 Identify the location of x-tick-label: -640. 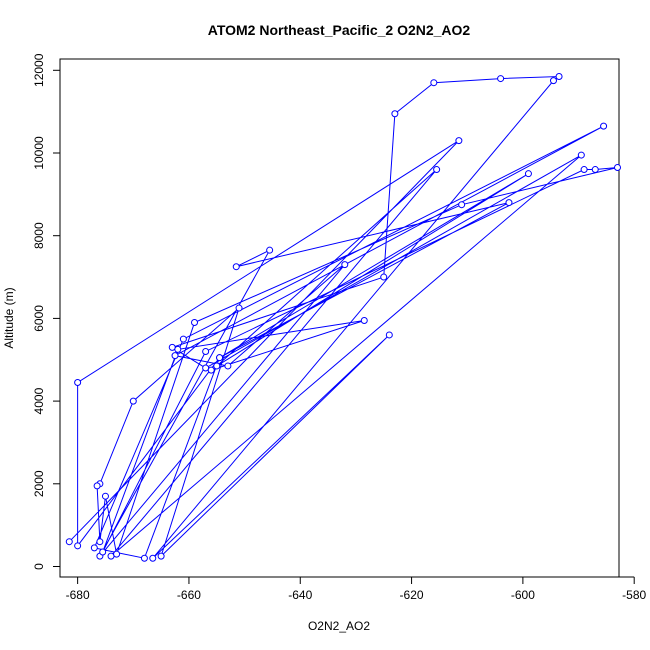
(300, 595).